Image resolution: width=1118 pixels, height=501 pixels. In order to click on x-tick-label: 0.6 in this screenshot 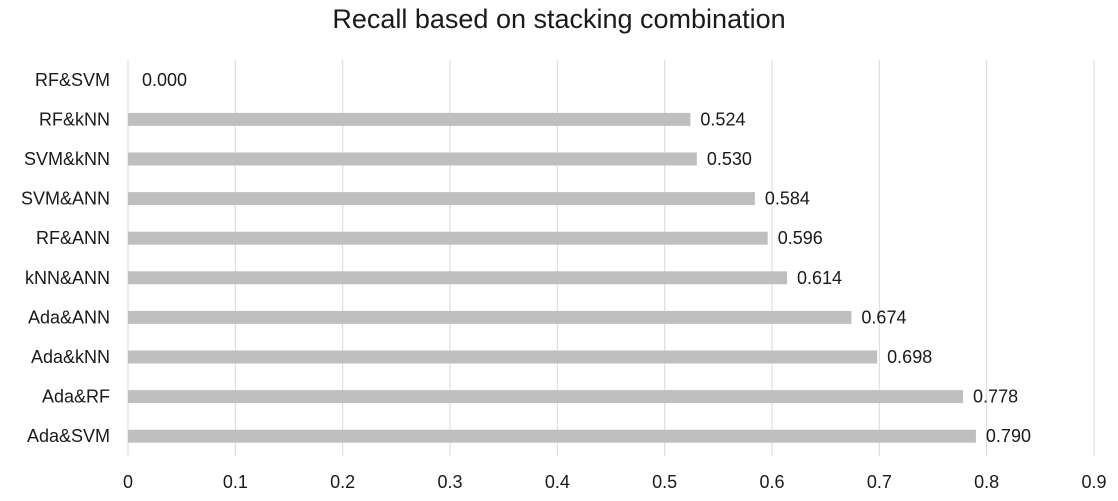, I will do `click(771, 482)`.